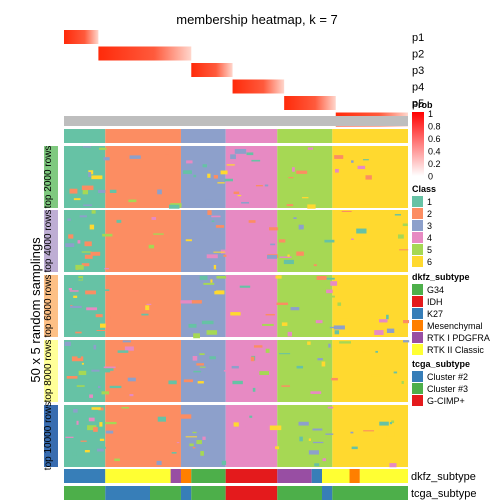 Image resolution: width=504 pixels, height=504 pixels. What do you see at coordinates (424, 189) in the screenshot?
I see `legend-title: Class` at bounding box center [424, 189].